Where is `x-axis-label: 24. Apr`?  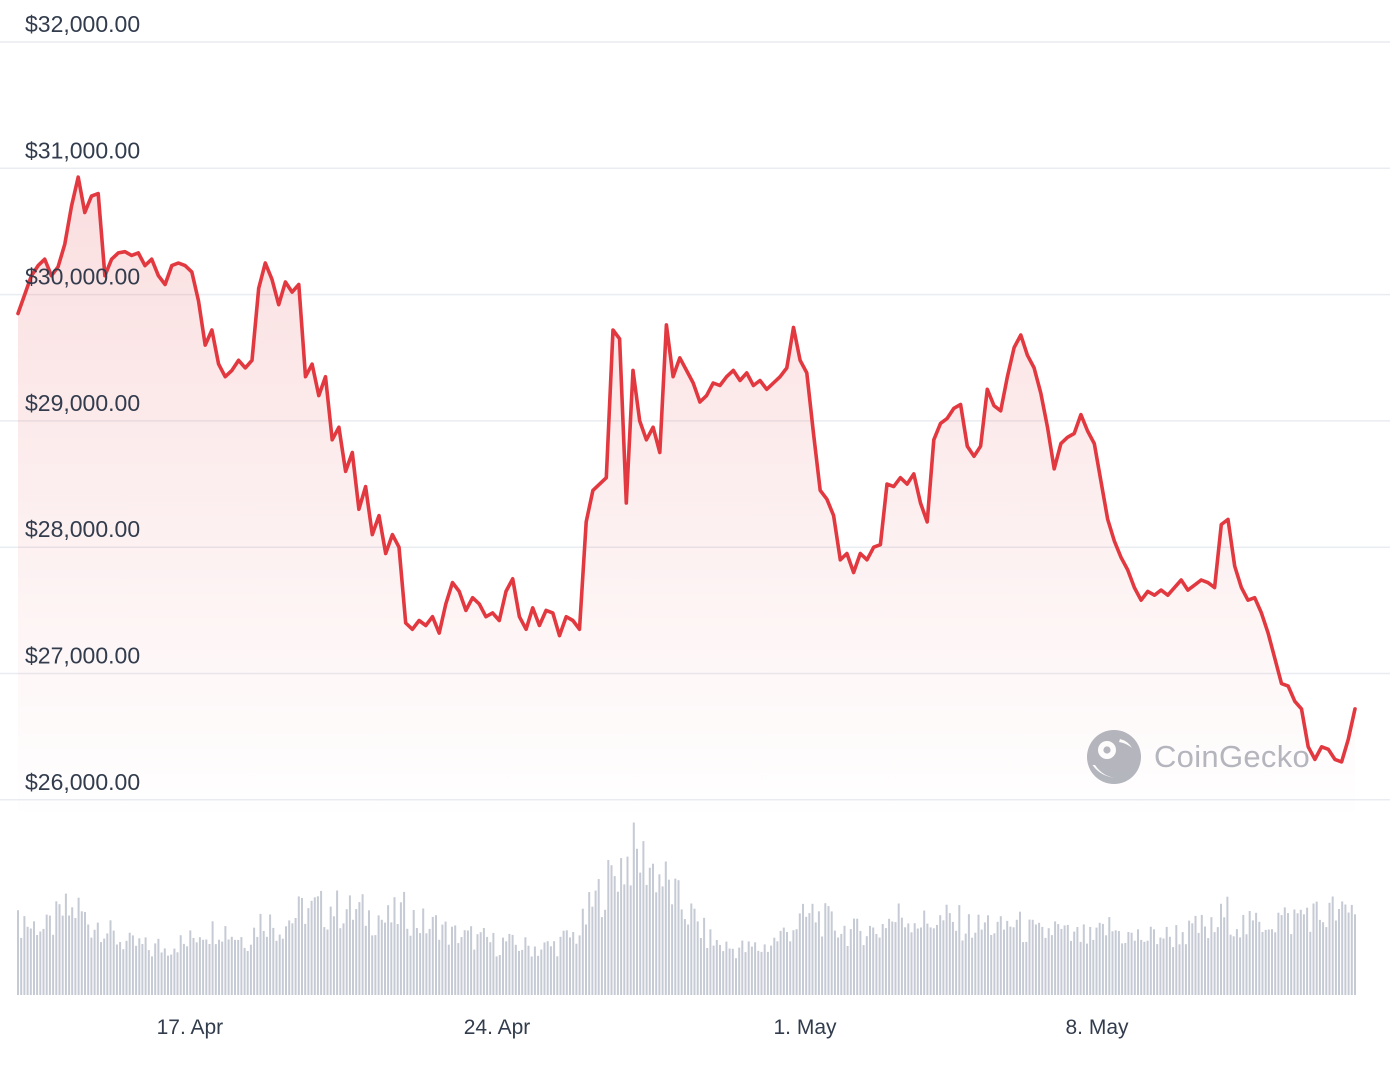
x-axis-label: 24. Apr is located at coordinates (497, 1027).